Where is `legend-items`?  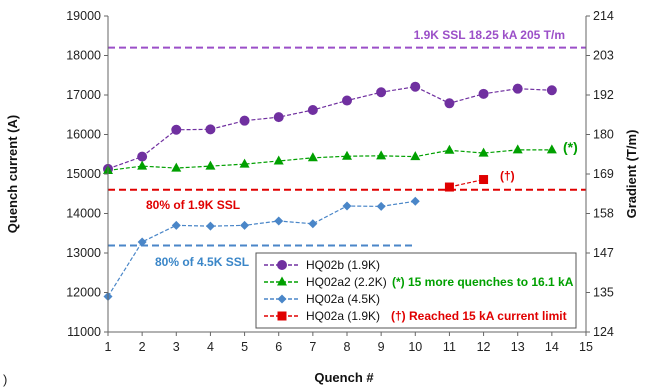 legend-items is located at coordinates (282, 290).